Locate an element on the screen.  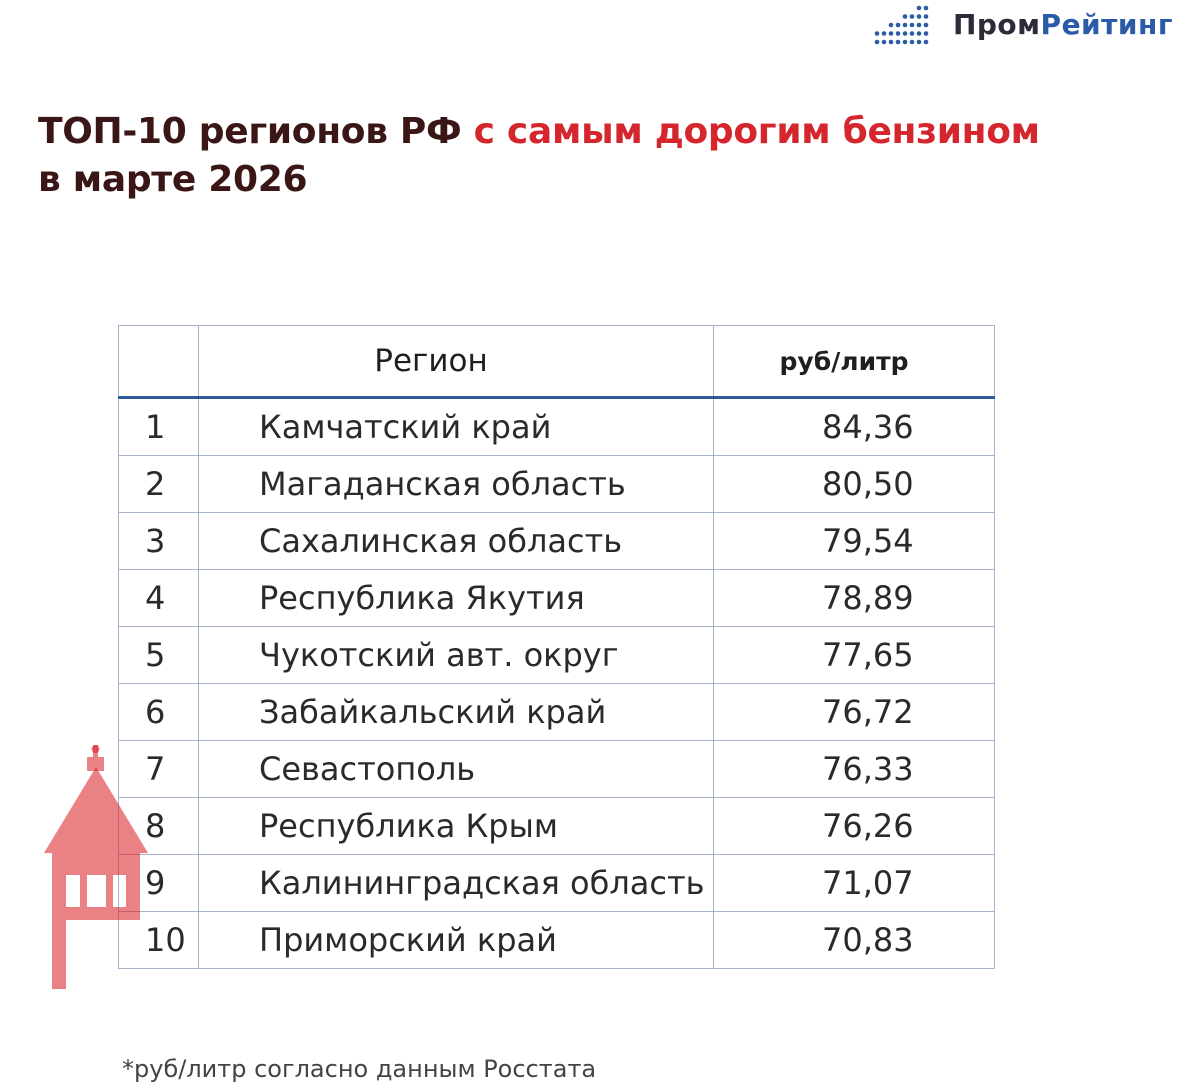
row-price: 76,72 is located at coordinates (854, 712).